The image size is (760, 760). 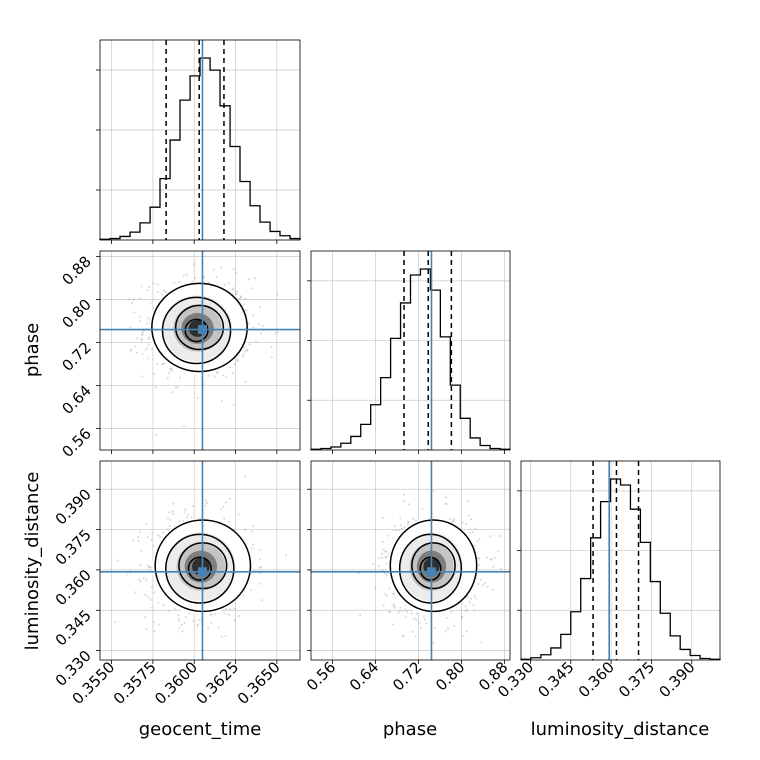 What do you see at coordinates (73, 627) in the screenshot?
I see `y-tick-label-1: 0.345` at bounding box center [73, 627].